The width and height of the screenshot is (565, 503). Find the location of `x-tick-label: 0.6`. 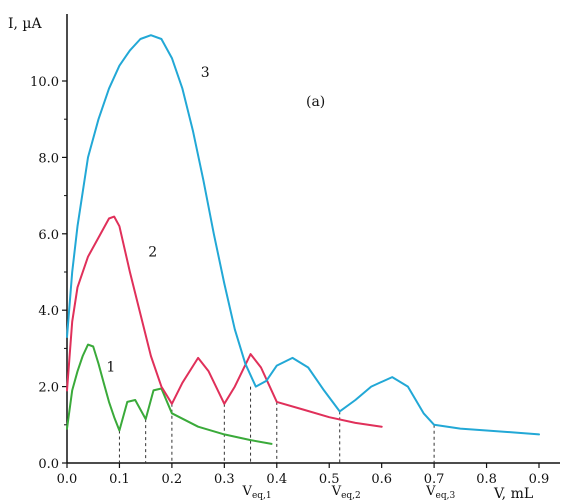

x-tick-label: 0.6 is located at coordinates (381, 479).